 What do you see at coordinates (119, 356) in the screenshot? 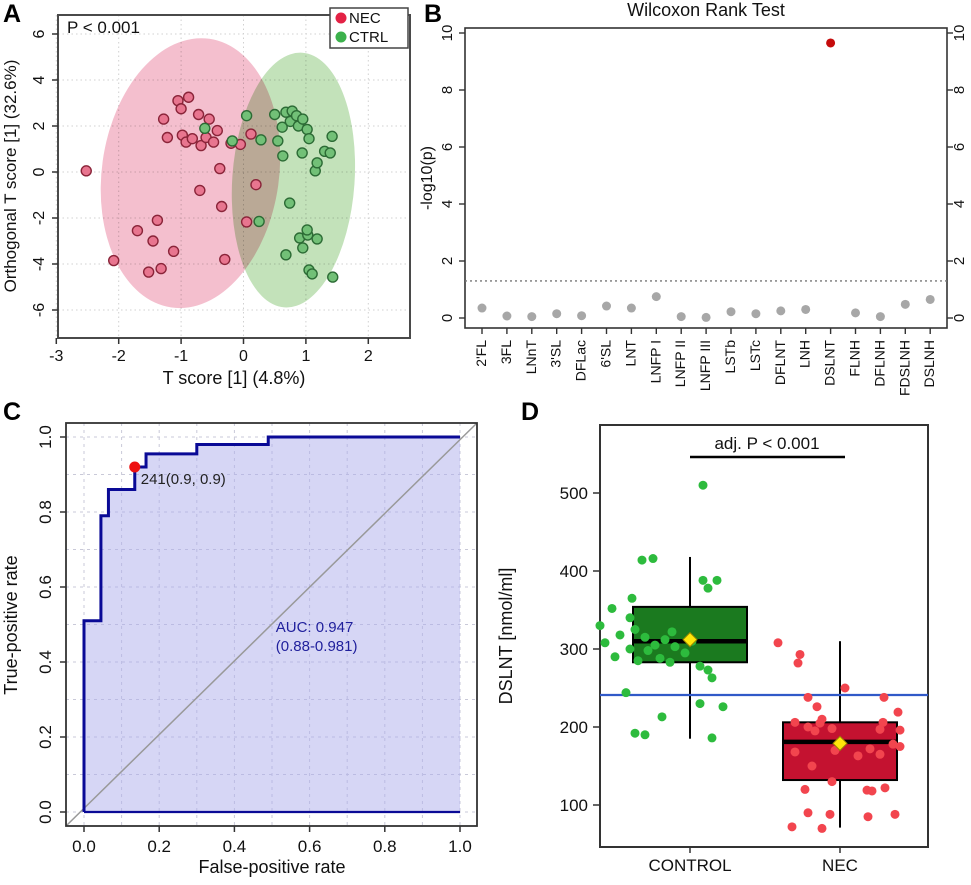
I see `x-tick-label: -2` at bounding box center [119, 356].